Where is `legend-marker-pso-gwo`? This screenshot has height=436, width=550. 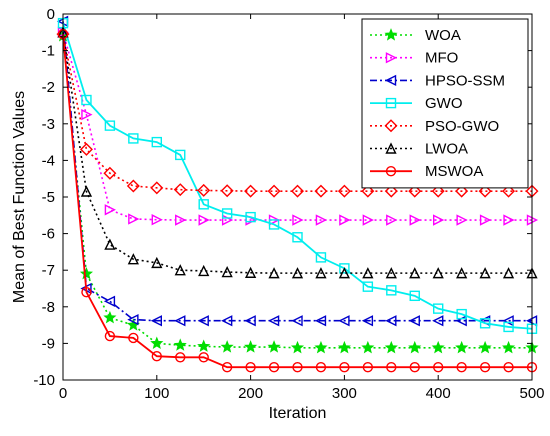
legend-marker-pso-gwo is located at coordinates (391, 126).